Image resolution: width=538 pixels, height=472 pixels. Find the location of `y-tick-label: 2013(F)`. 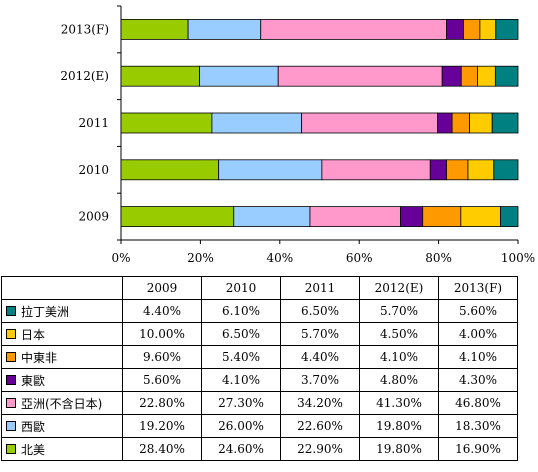

y-tick-label: 2013(F) is located at coordinates (85, 29).